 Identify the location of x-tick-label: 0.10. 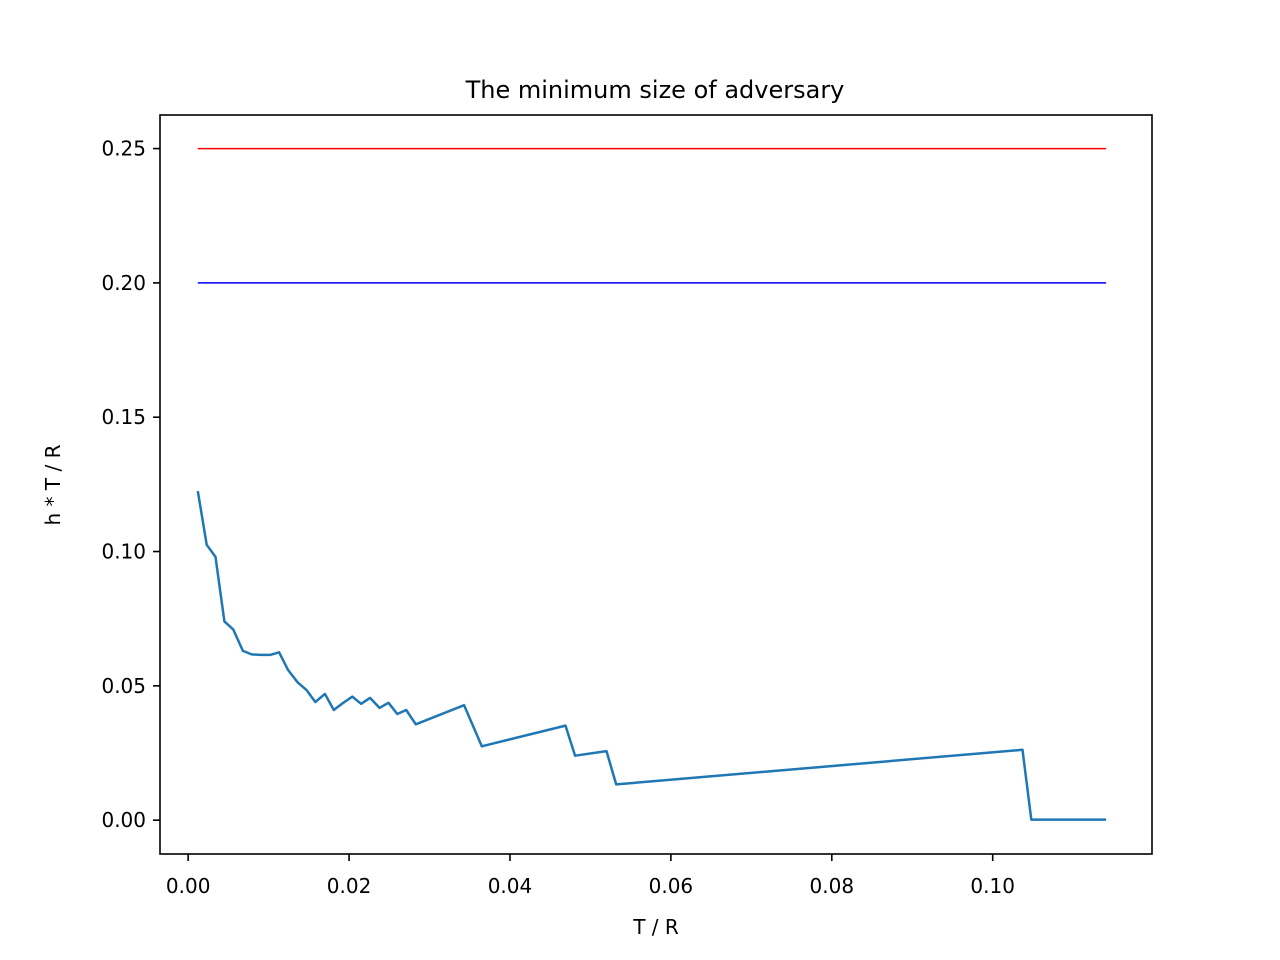
(992, 886).